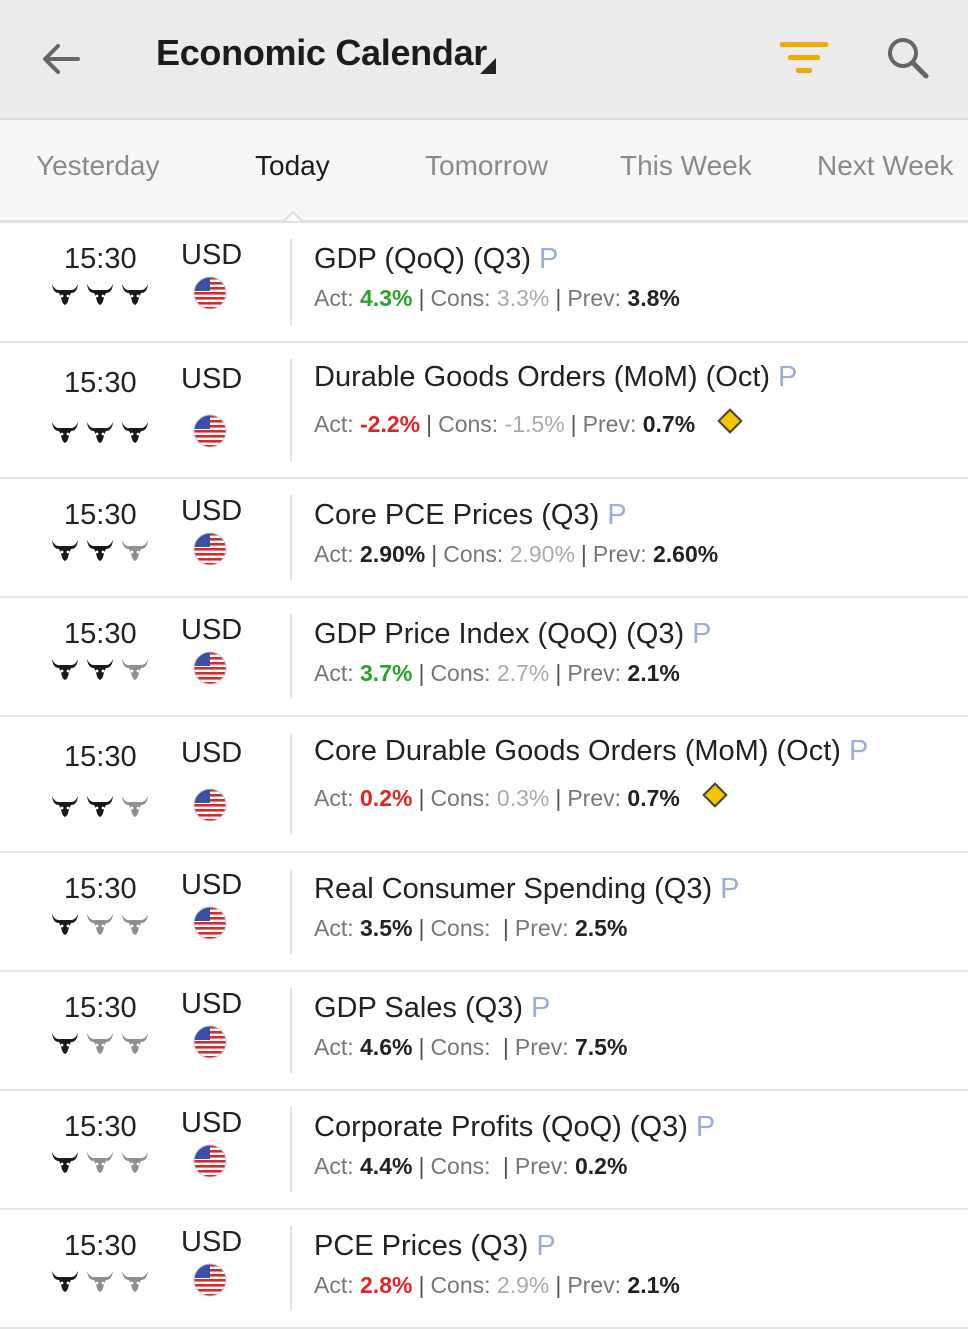 This screenshot has width=968, height=1329. Describe the element at coordinates (488, 66) in the screenshot. I see `dropdown-caret-icon` at that location.